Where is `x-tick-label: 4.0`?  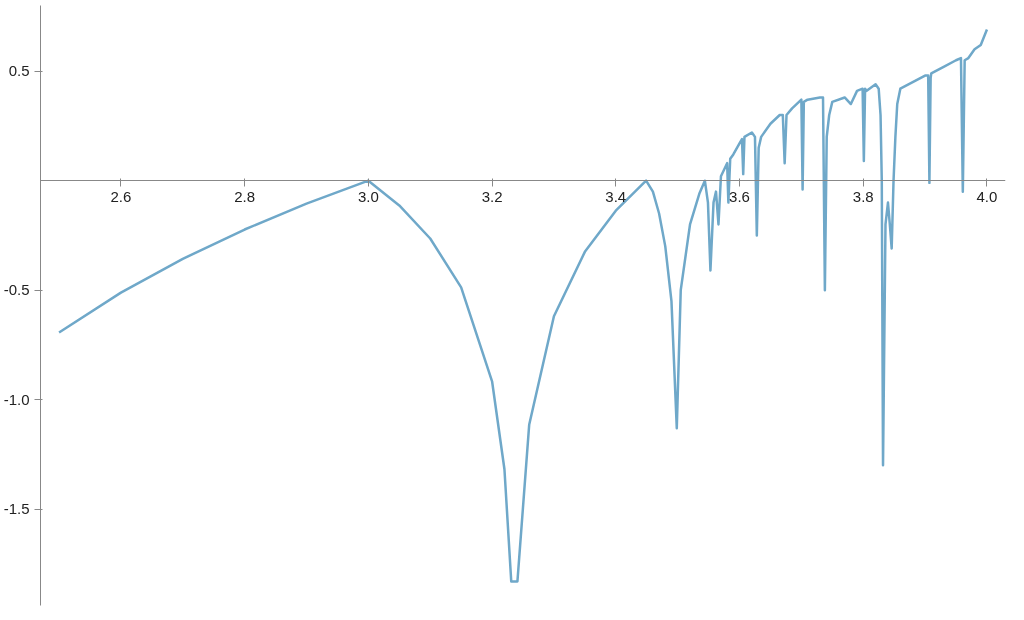
x-tick-label: 4.0 is located at coordinates (987, 196).